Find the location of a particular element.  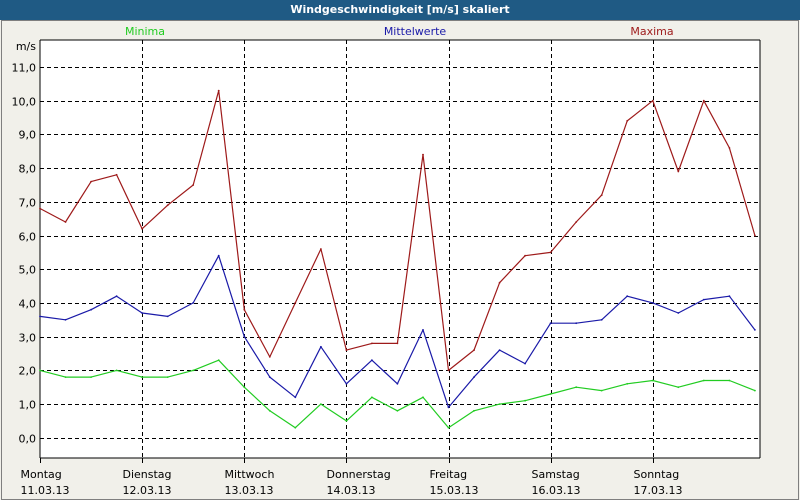

y-tick-label: 9,0 is located at coordinates (28, 135).